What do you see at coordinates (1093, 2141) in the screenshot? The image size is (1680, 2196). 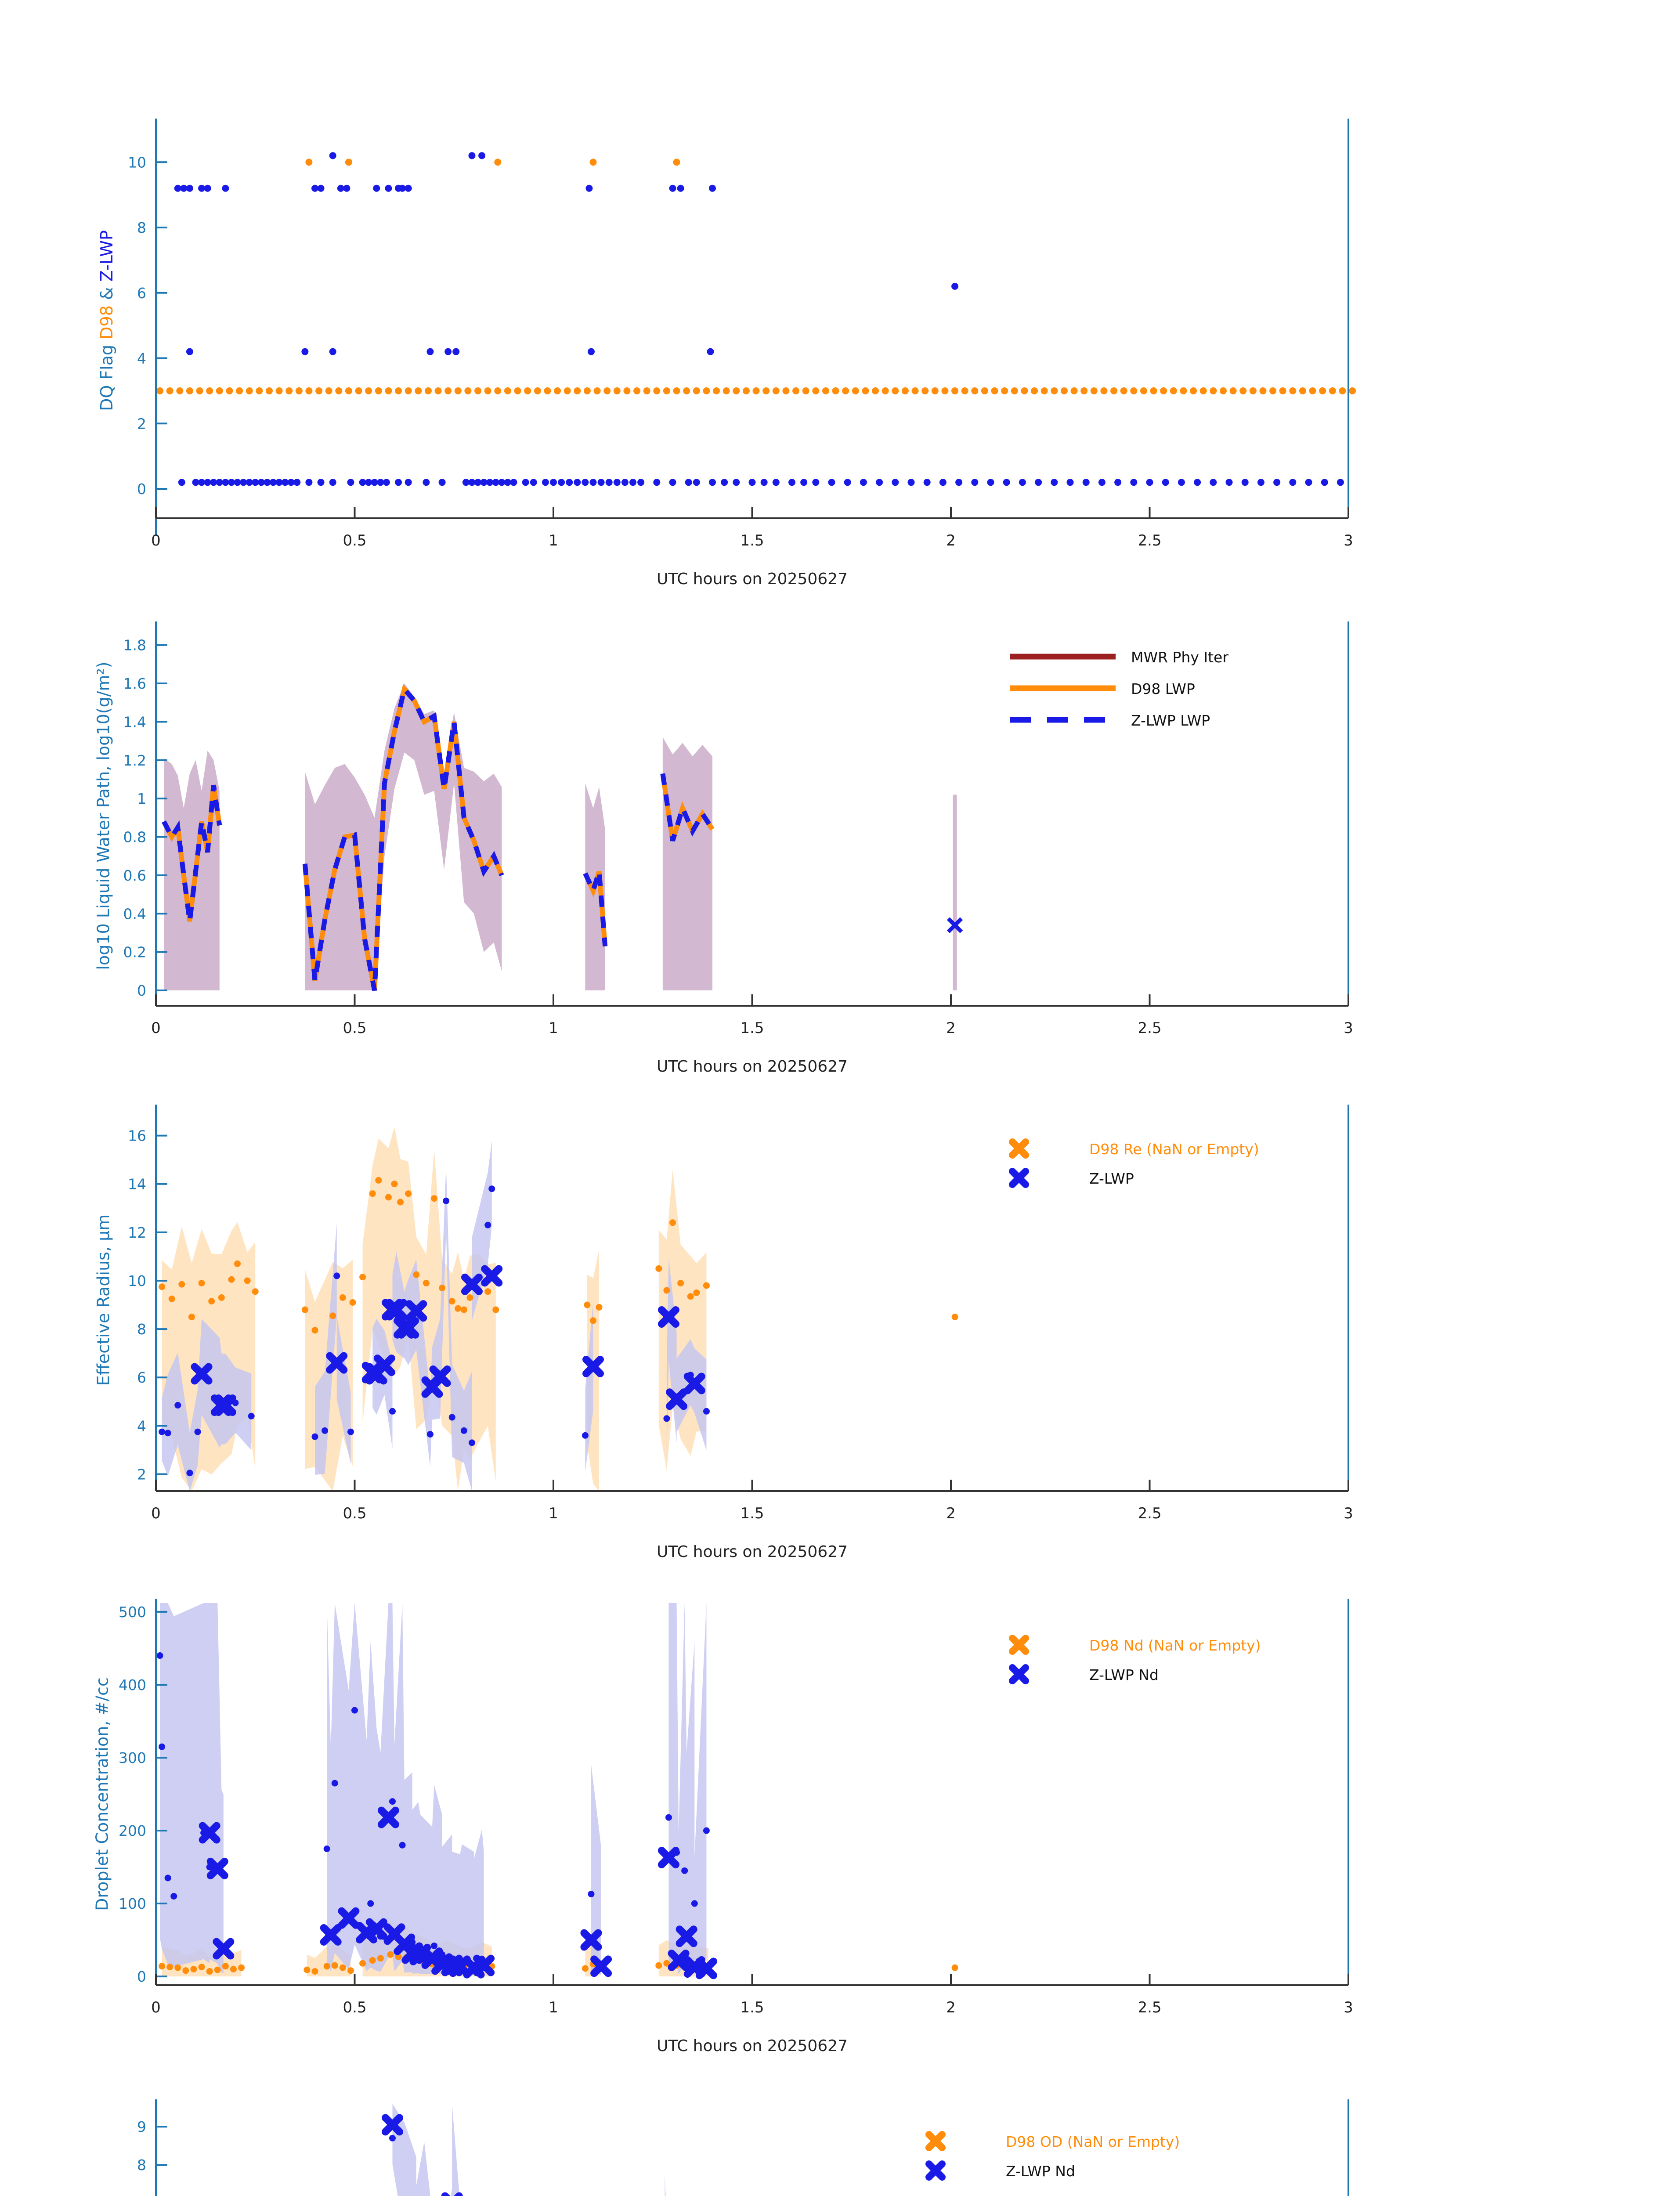 I see `legend-label: D98 OD (NaN or Empty)` at bounding box center [1093, 2141].